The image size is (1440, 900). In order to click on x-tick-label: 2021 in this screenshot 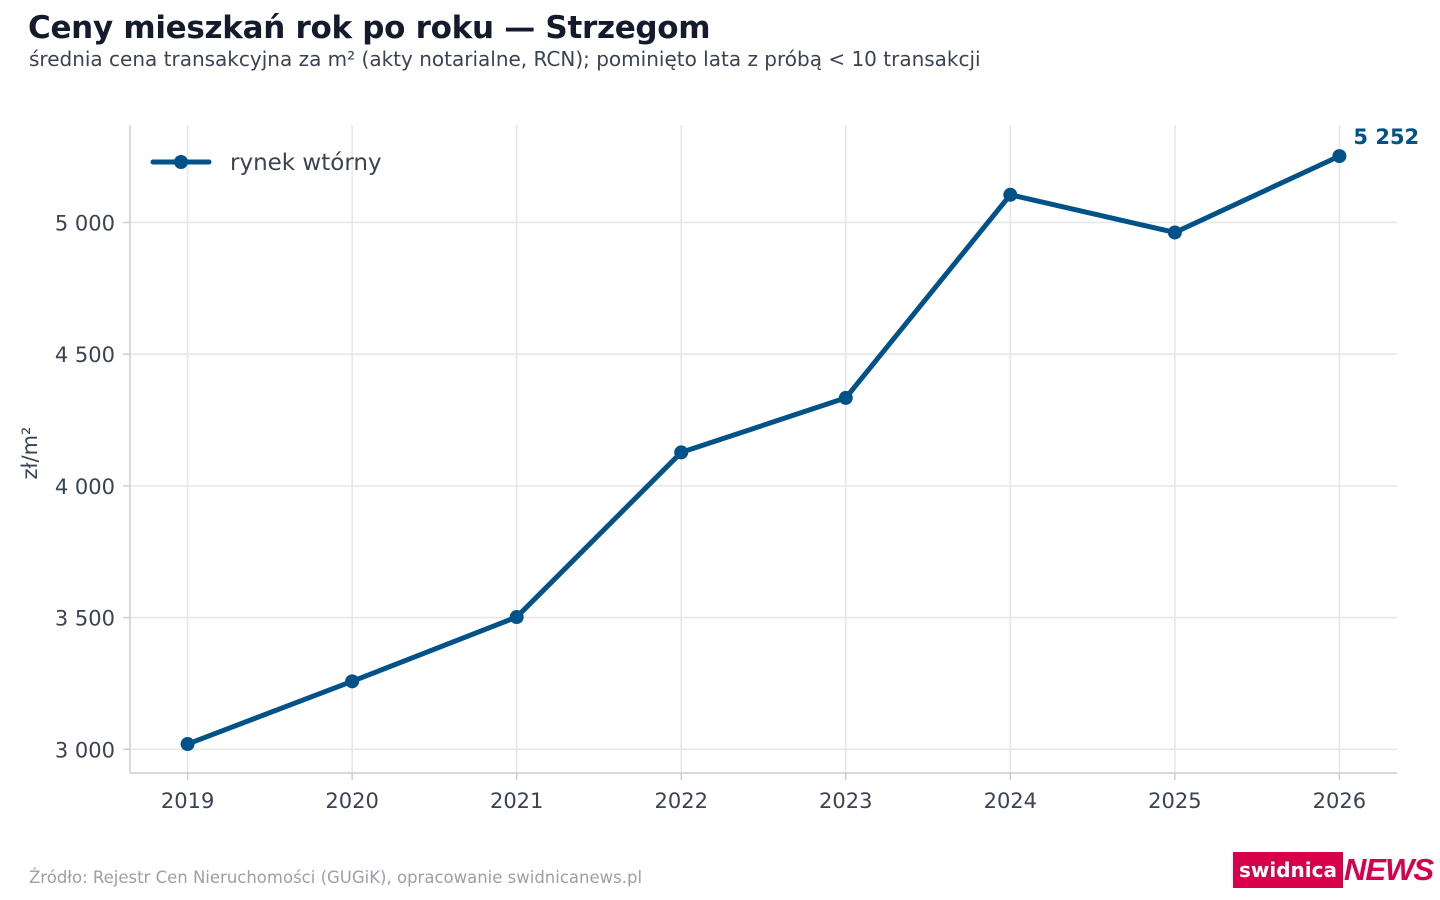, I will do `click(516, 801)`.